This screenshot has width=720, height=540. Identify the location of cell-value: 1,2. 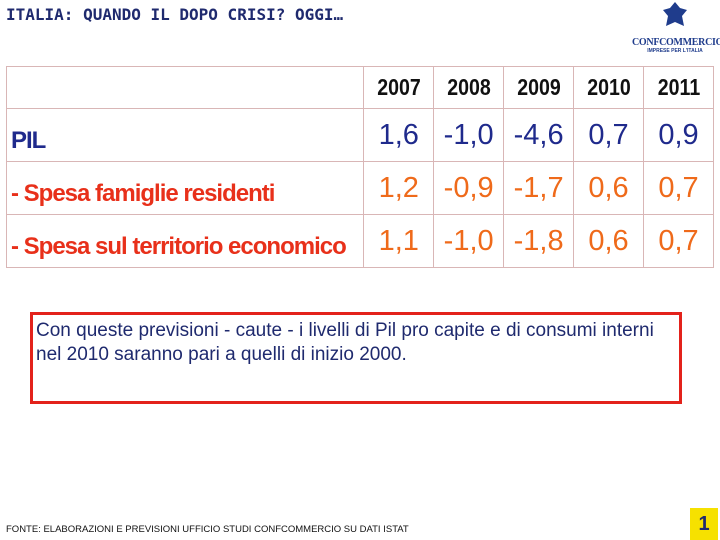
(399, 188).